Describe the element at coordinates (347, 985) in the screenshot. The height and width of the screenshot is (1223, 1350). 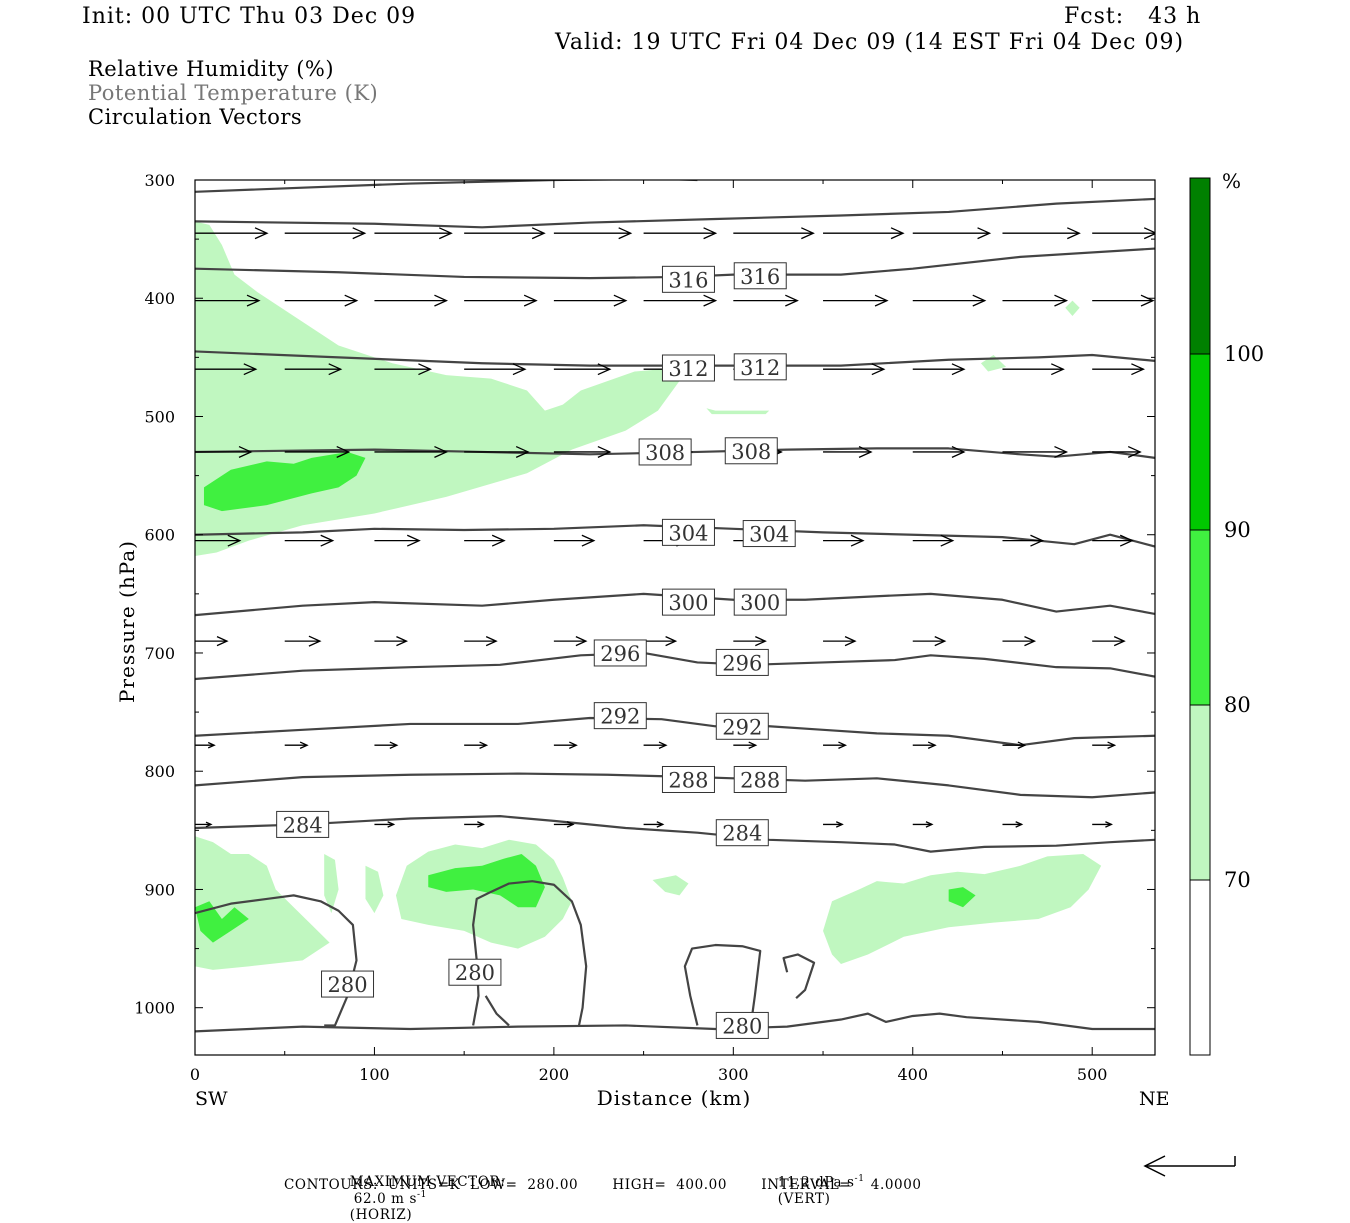
I see `theta-label-text: 280` at that location.